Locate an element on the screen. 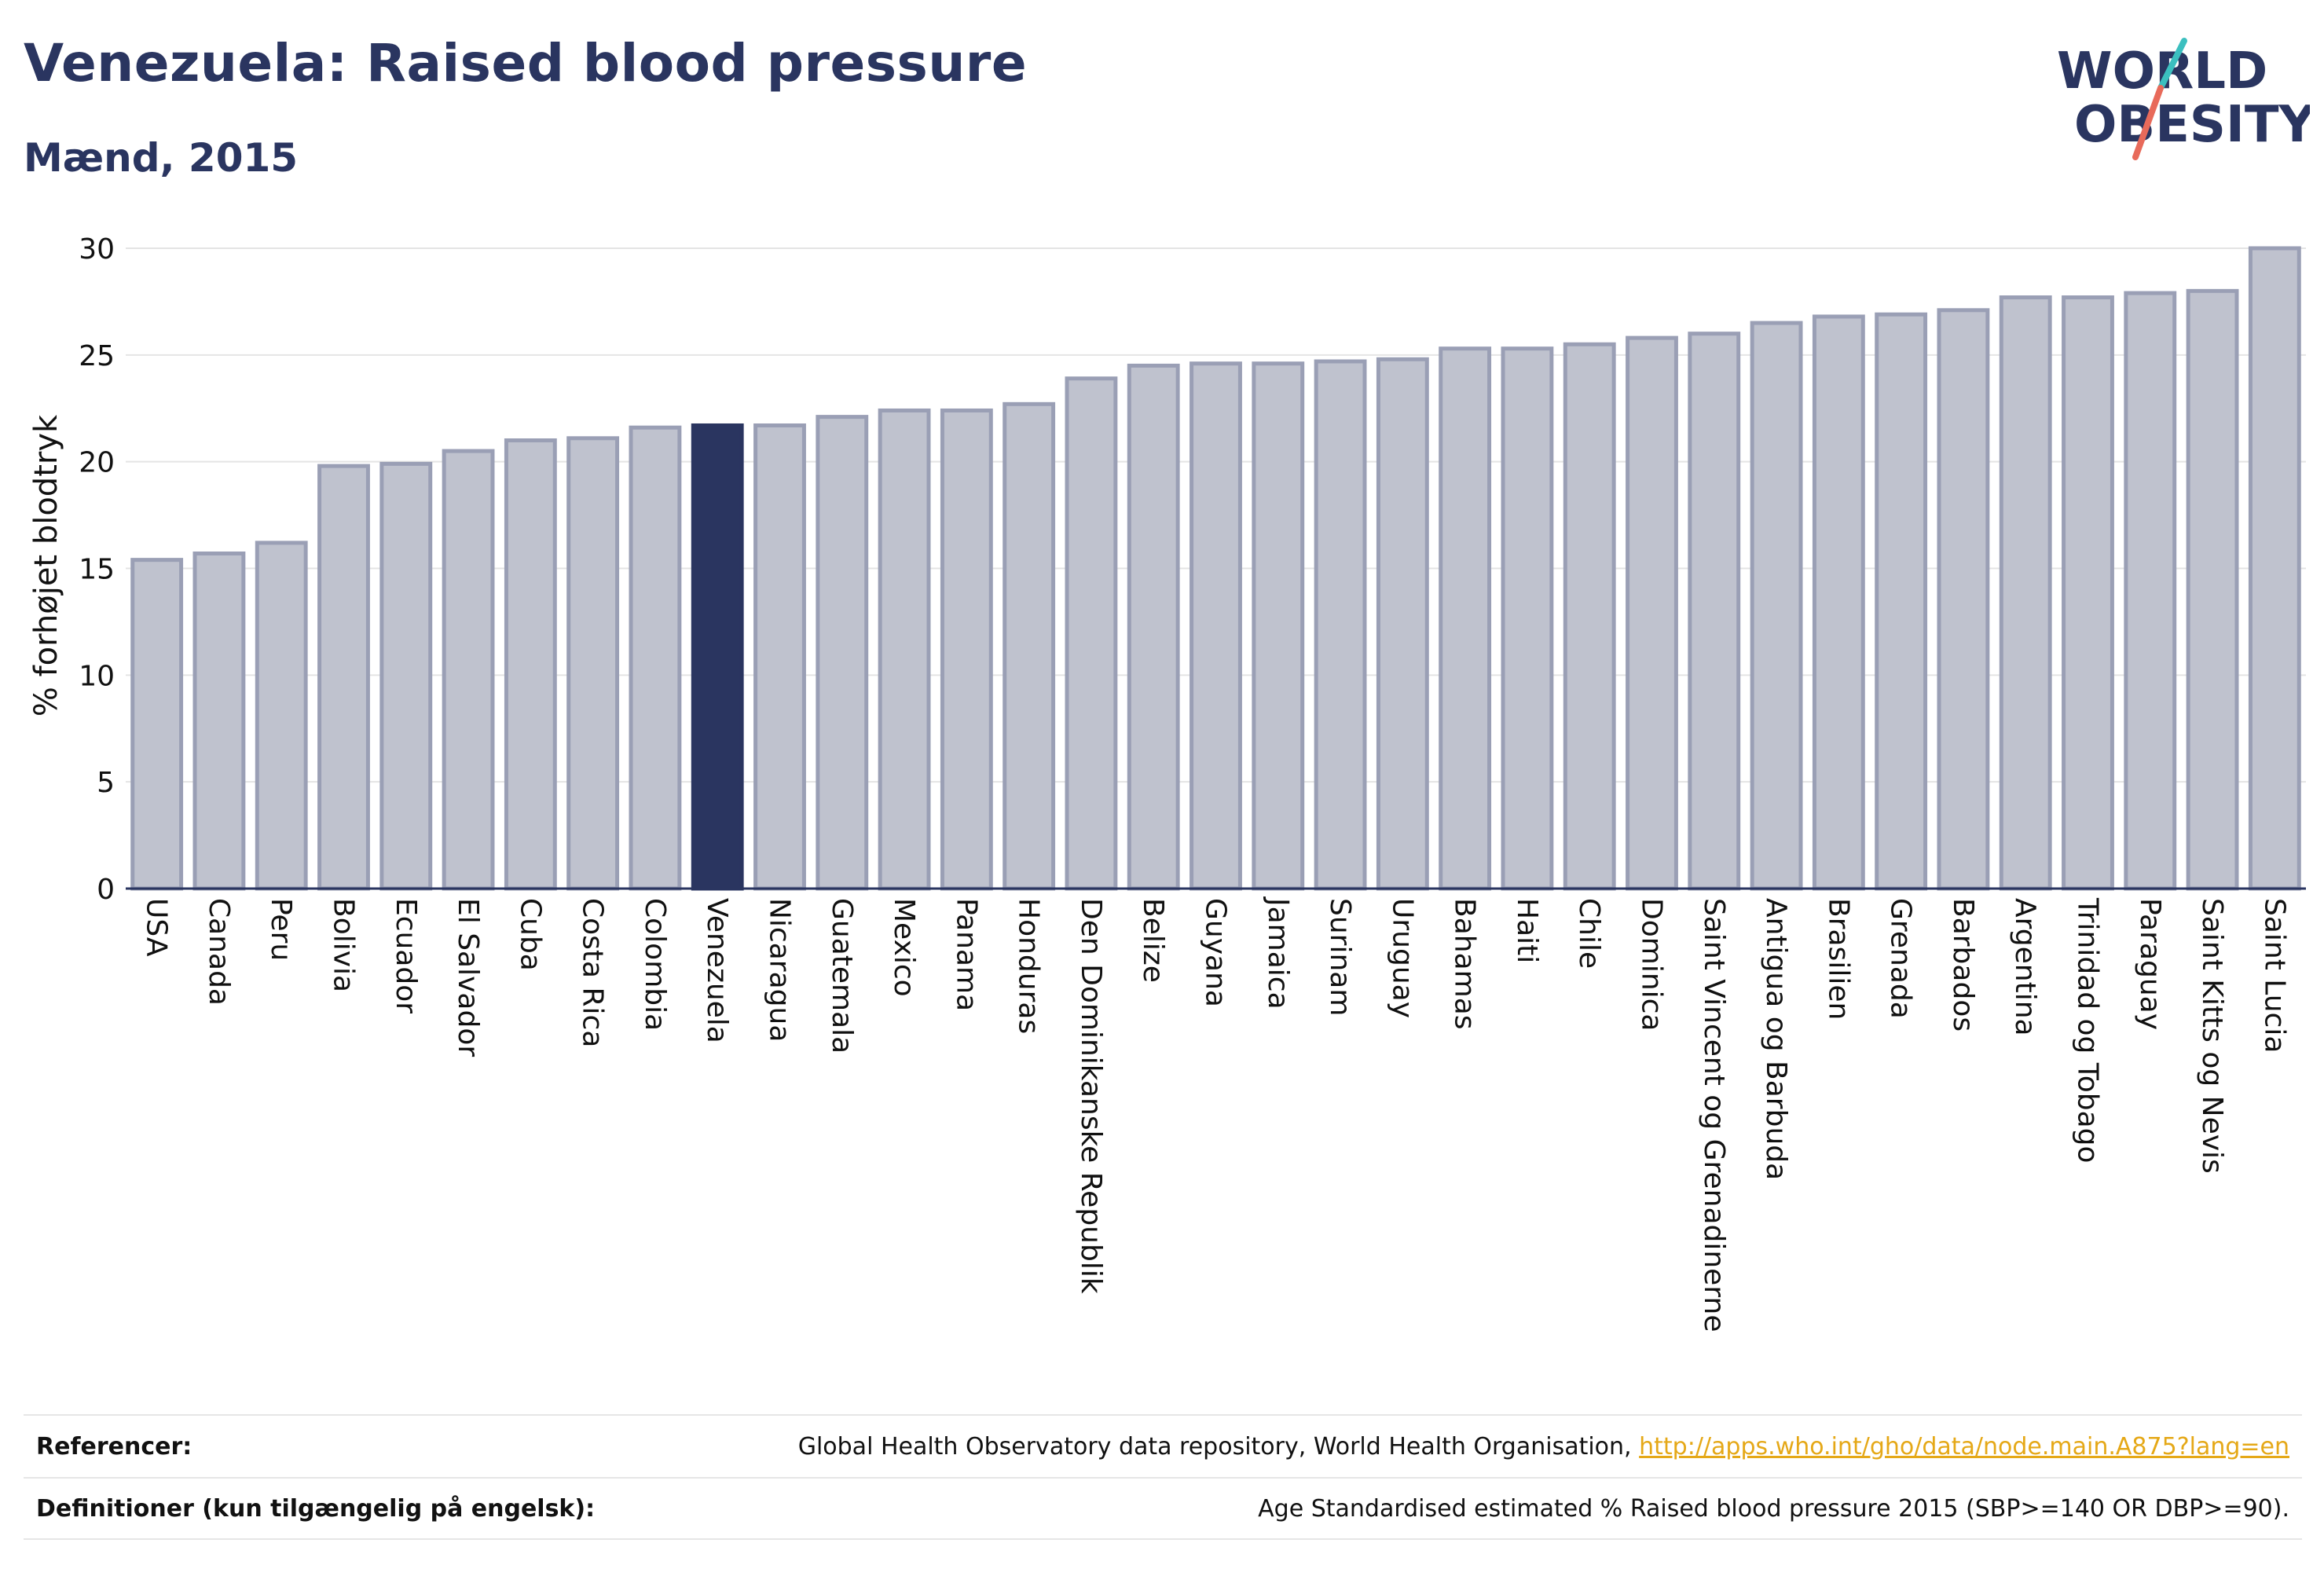 Image resolution: width=2324 pixels, height=1576 pixels. x-tick-label: Chile is located at coordinates (1589, 933).